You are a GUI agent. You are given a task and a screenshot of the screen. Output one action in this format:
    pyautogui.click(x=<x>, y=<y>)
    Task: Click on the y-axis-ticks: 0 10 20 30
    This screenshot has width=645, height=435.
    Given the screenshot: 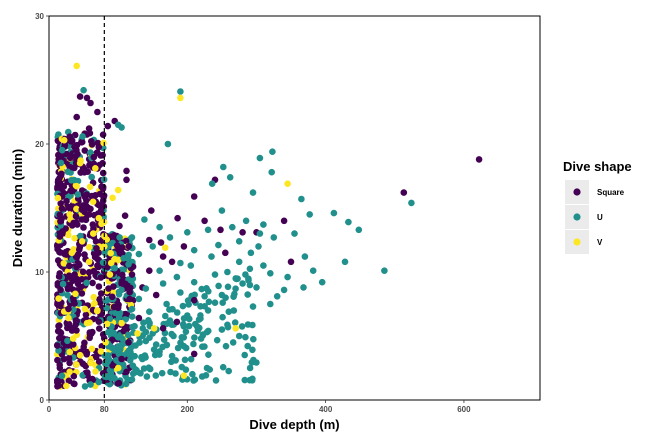 What is the action you would take?
    pyautogui.click(x=42, y=208)
    